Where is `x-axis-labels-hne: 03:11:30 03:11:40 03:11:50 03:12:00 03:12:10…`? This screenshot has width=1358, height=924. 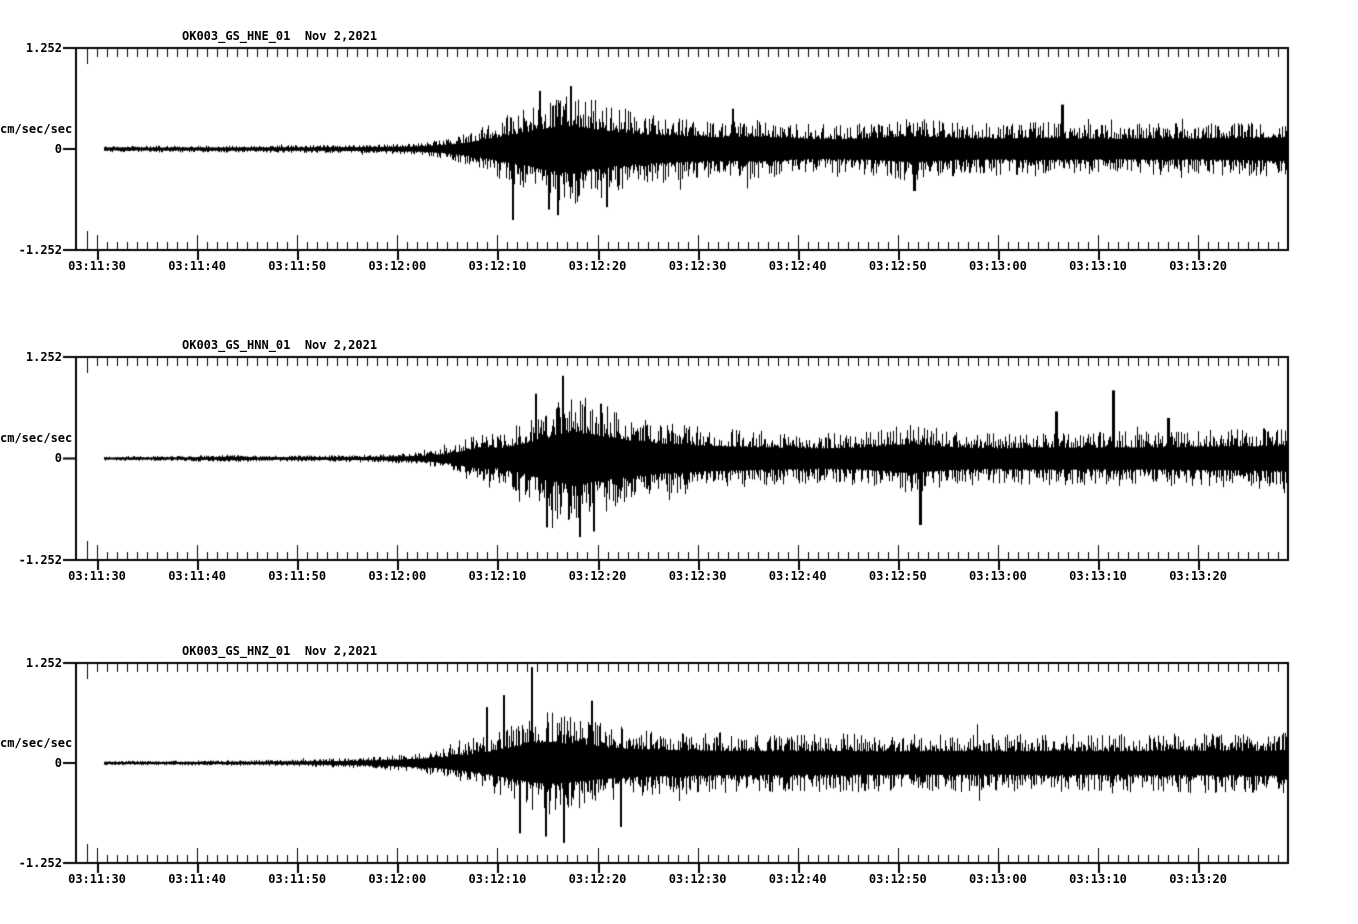
x-axis-labels-hne: 03:11:30 03:11:40 03:11:50 03:12:00 03:12:10… is located at coordinates (678, 267).